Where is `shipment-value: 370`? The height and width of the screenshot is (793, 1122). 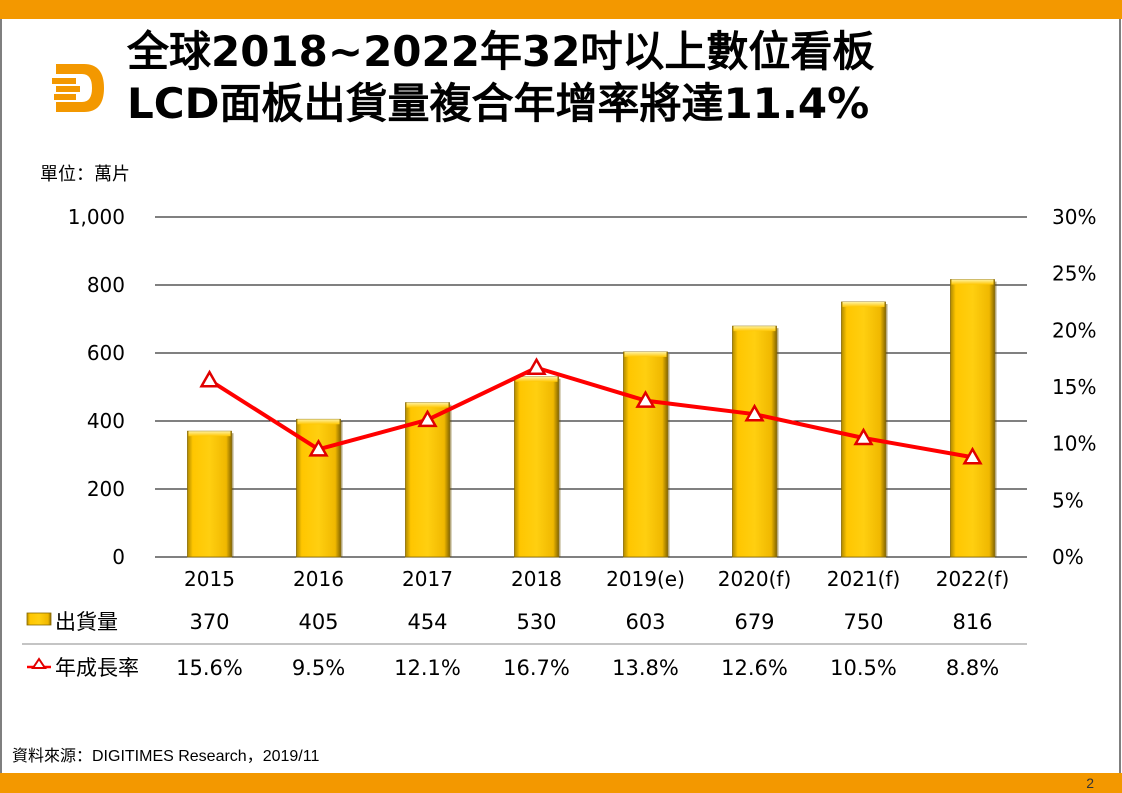 shipment-value: 370 is located at coordinates (209, 622).